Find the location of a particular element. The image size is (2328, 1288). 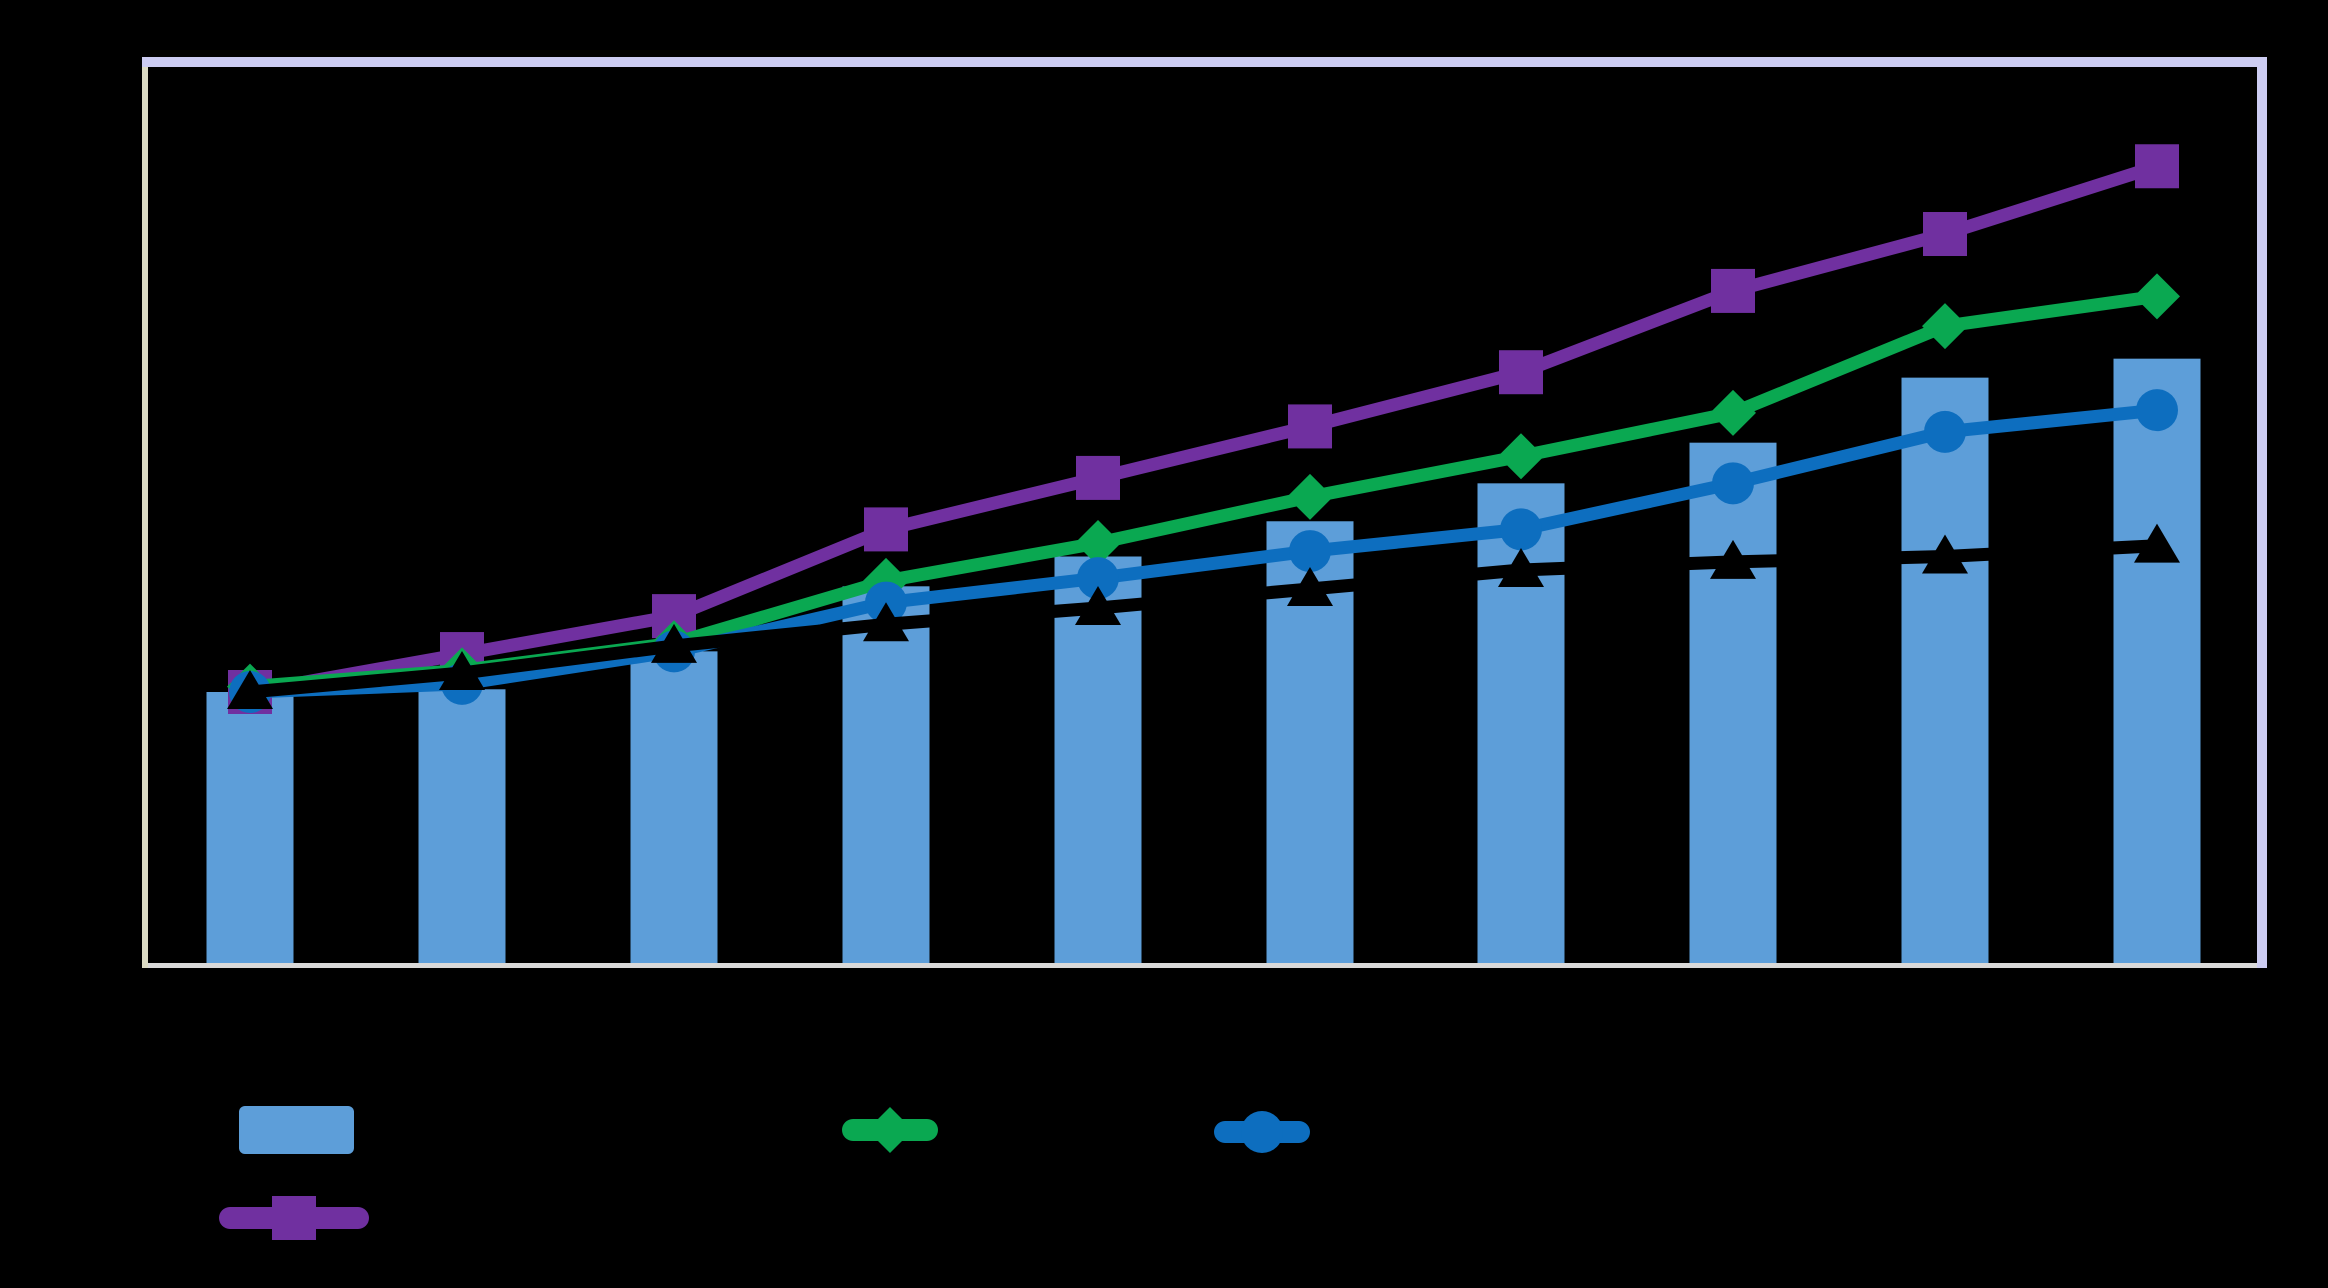

legend-marker-purple-line is located at coordinates (294, 1218).